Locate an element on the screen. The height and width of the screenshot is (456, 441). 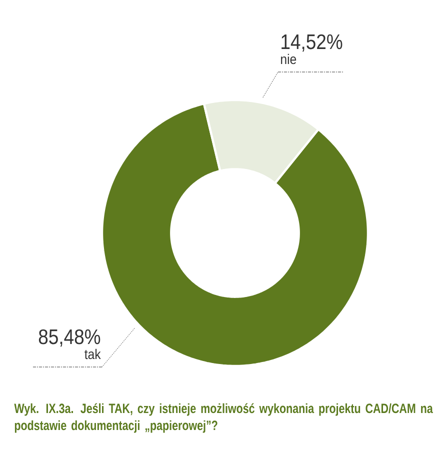
data-label: 14,52% is located at coordinates (312, 43).